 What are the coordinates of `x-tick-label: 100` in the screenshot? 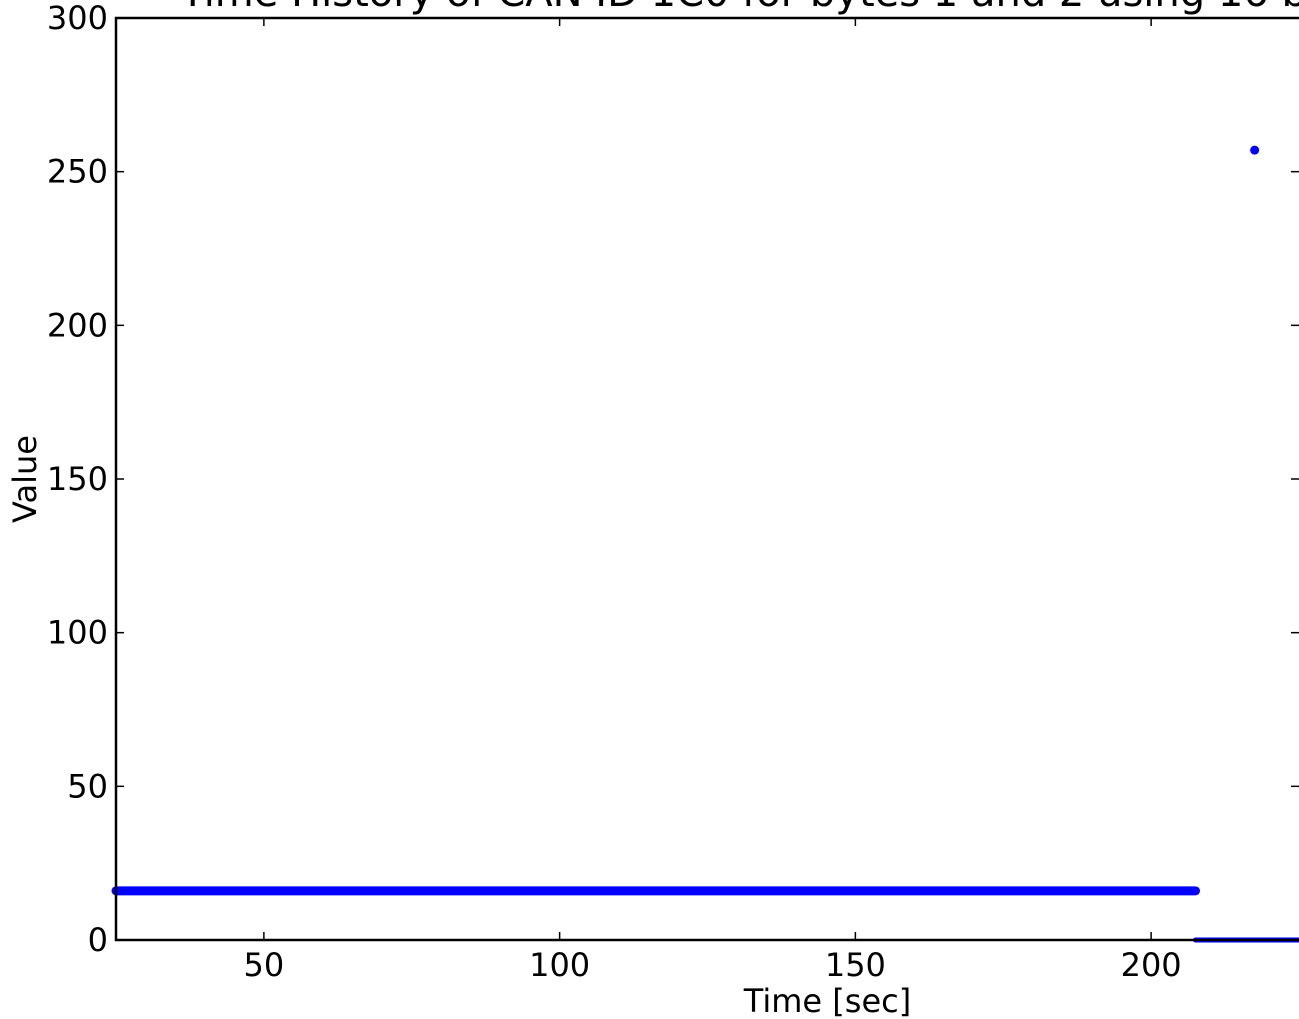 It's located at (559, 965).